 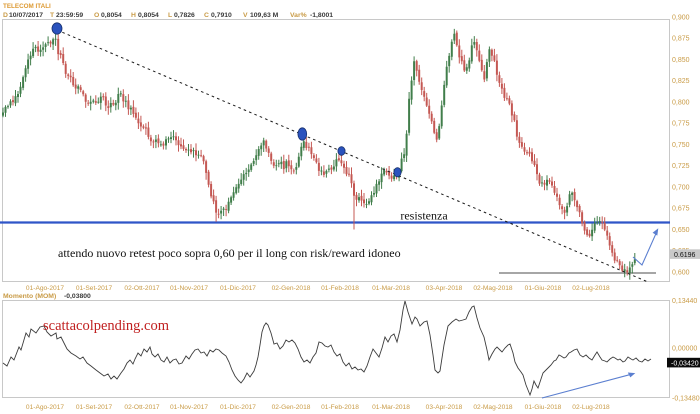 What do you see at coordinates (681, 145) in the screenshot?
I see `svg-text: 0,750` at bounding box center [681, 145].